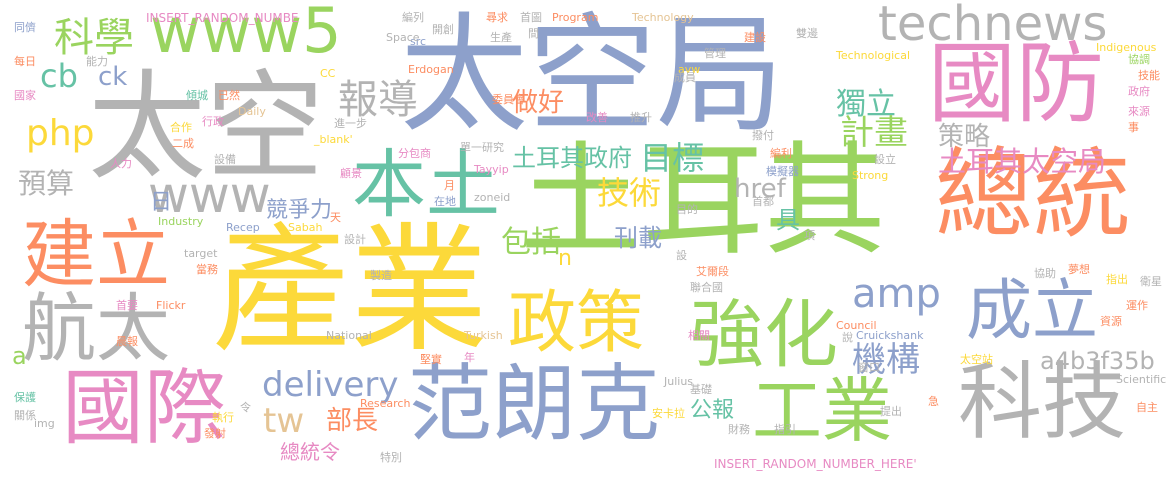 The height and width of the screenshot is (482, 1175). I want to click on word-jianli: 建立, so click(96, 255).